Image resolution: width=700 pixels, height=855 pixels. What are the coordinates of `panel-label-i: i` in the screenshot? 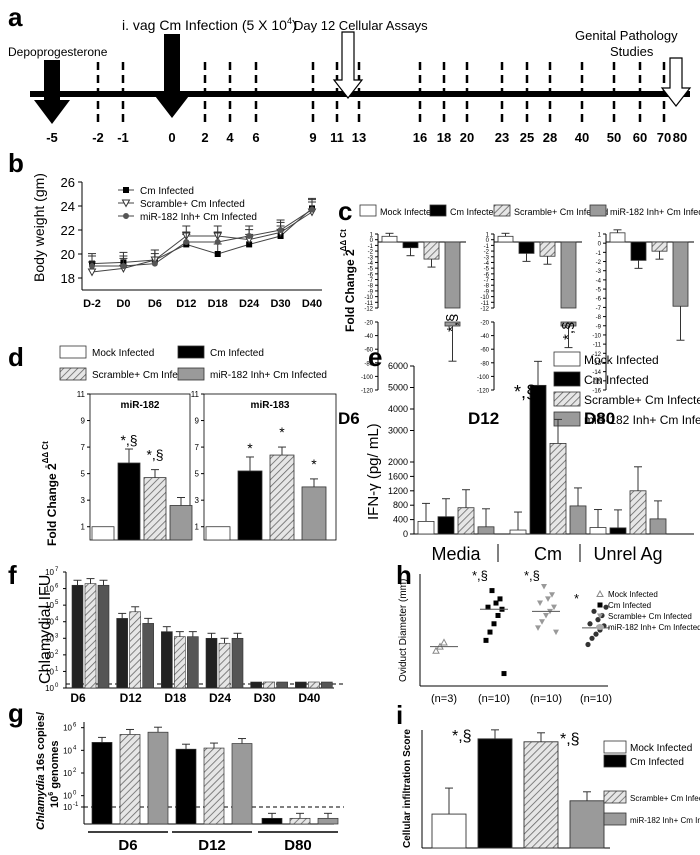 It's located at (400, 715).